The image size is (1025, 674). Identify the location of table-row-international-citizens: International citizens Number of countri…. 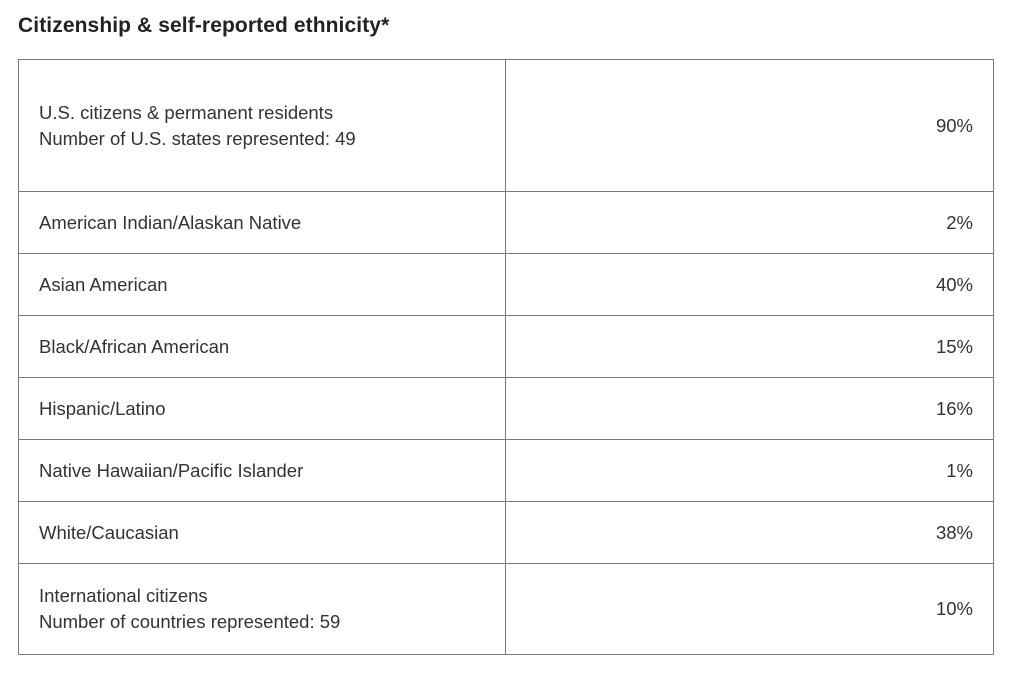
(506, 609).